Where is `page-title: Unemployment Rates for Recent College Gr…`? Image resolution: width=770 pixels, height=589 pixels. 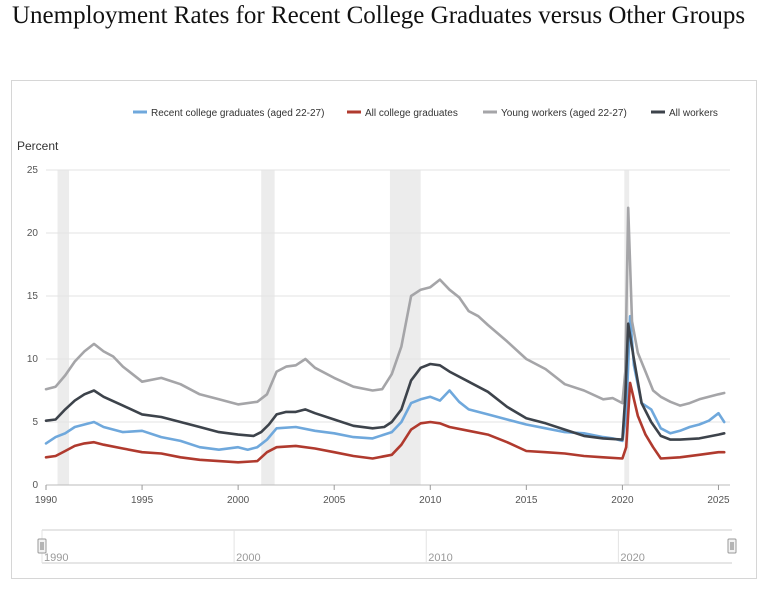 page-title: Unemployment Rates for Recent College Gr… is located at coordinates (379, 15).